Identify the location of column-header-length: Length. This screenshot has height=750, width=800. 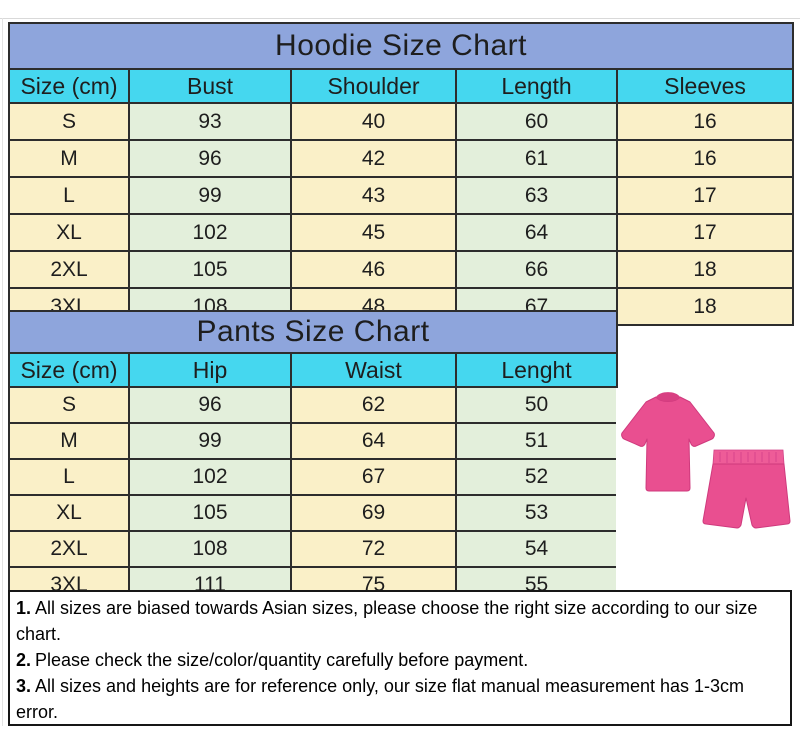
(536, 86).